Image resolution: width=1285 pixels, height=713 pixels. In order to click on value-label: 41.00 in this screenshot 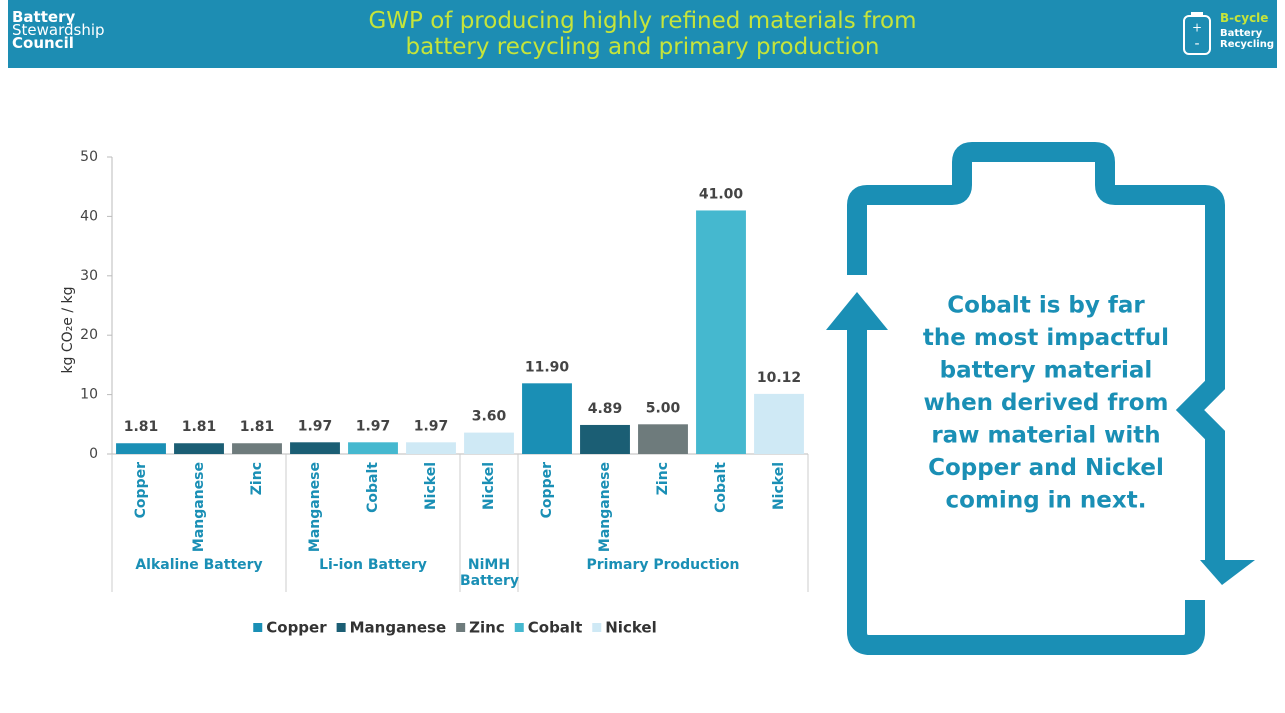, I will do `click(721, 194)`.